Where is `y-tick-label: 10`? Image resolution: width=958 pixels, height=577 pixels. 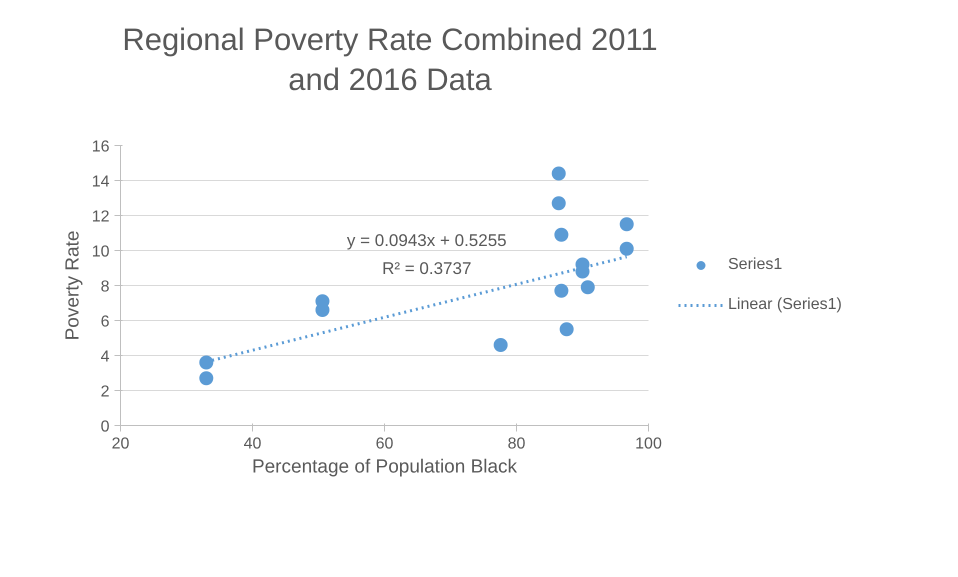 y-tick-label: 10 is located at coordinates (101, 252).